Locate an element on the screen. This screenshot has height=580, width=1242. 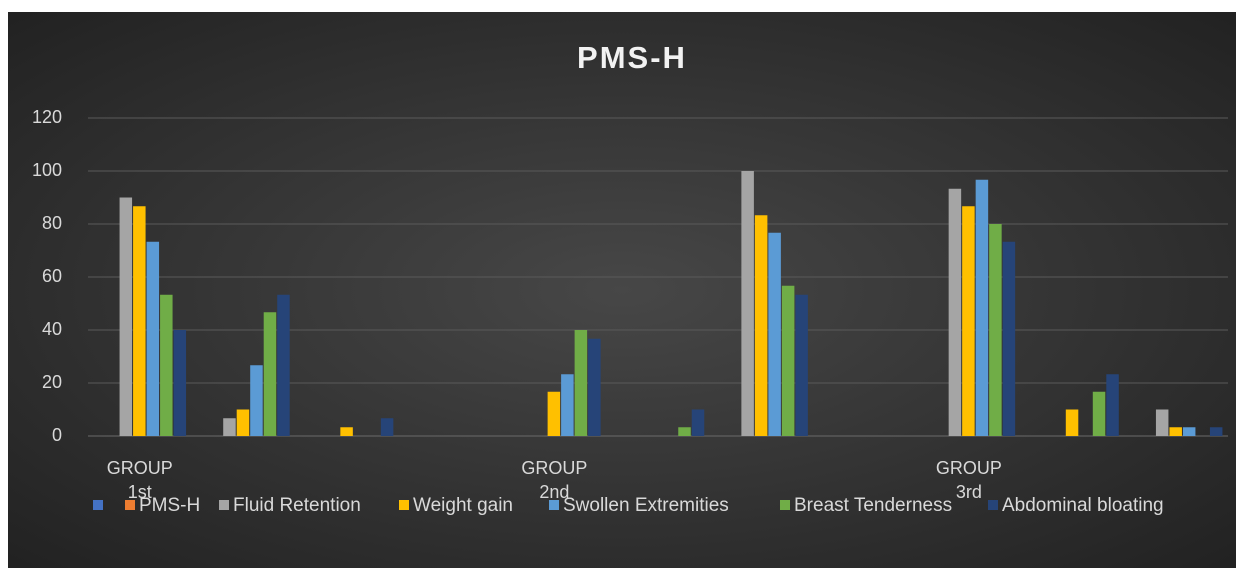
y-tick-label: 60 is located at coordinates (52, 276).